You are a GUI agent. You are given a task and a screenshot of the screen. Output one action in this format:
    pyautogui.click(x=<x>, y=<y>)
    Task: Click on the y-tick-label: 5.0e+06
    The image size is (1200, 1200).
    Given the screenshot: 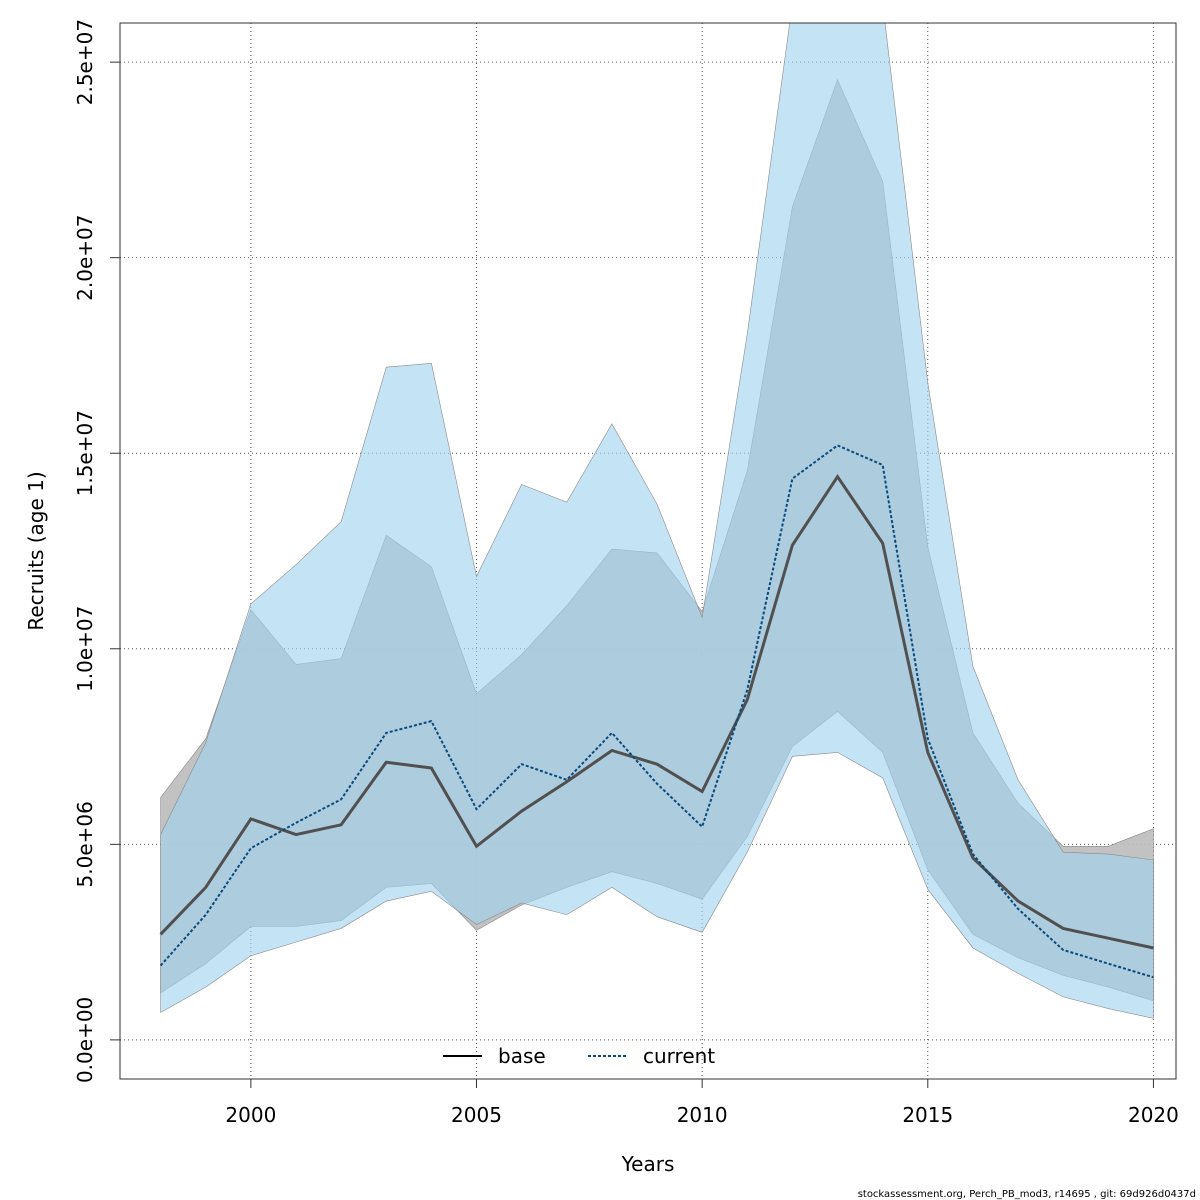 What is the action you would take?
    pyautogui.click(x=85, y=844)
    